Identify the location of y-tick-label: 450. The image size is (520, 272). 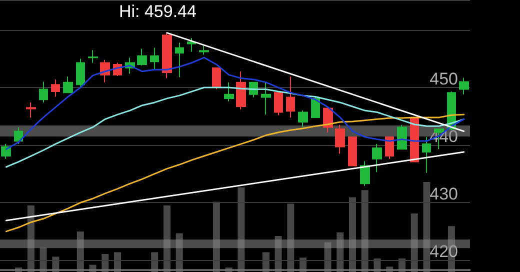
(444, 79).